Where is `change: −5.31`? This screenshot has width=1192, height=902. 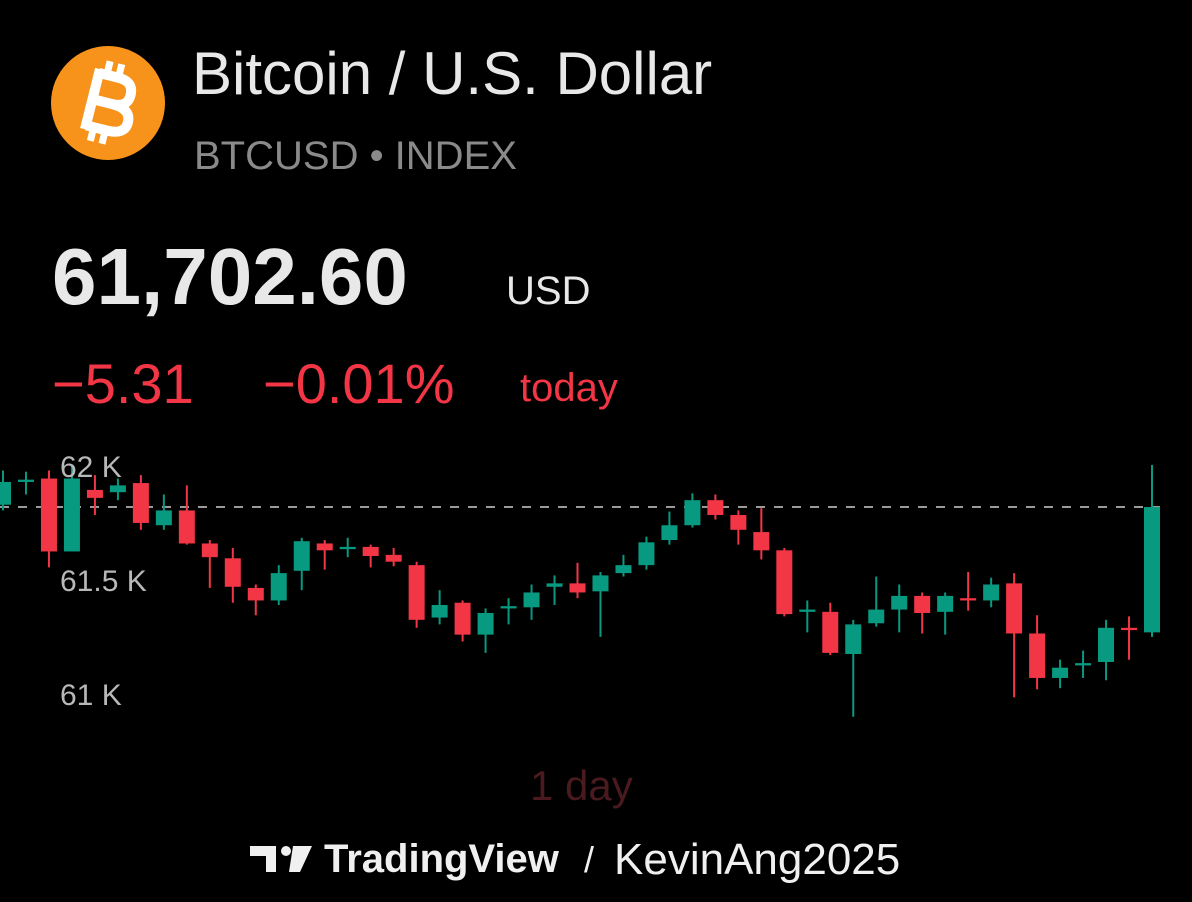
change: −5.31 is located at coordinates (123, 383).